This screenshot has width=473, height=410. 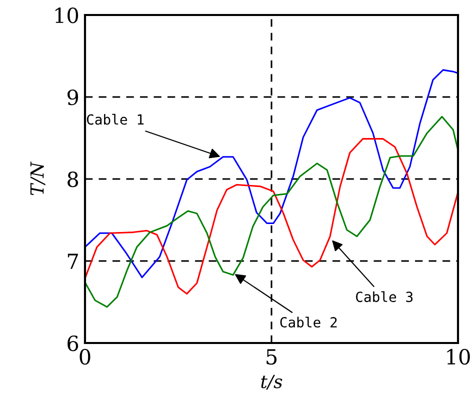 What do you see at coordinates (271, 382) in the screenshot?
I see `x-axis-title: t/s` at bounding box center [271, 382].